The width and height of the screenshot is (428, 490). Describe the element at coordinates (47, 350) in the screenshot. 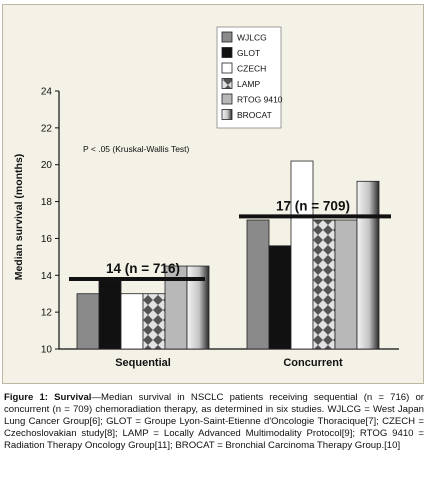

I see `y-tick-label: 10` at that location.